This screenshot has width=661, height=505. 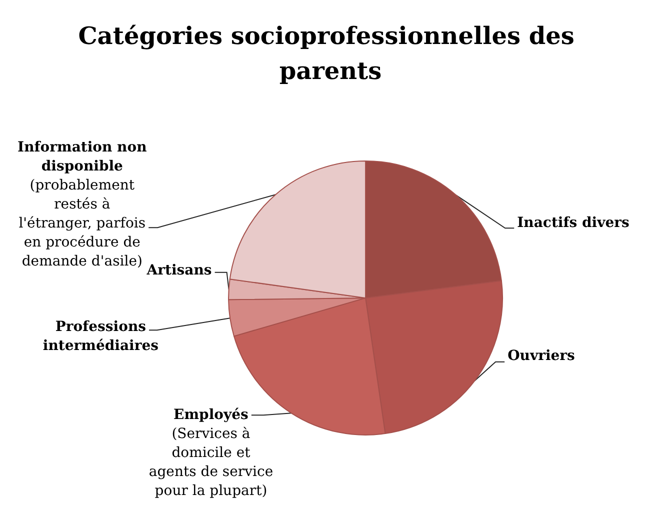 What do you see at coordinates (211, 453) in the screenshot?
I see `slice-label: Employés (Services à domicile et agents de service pour la plupart)` at bounding box center [211, 453].